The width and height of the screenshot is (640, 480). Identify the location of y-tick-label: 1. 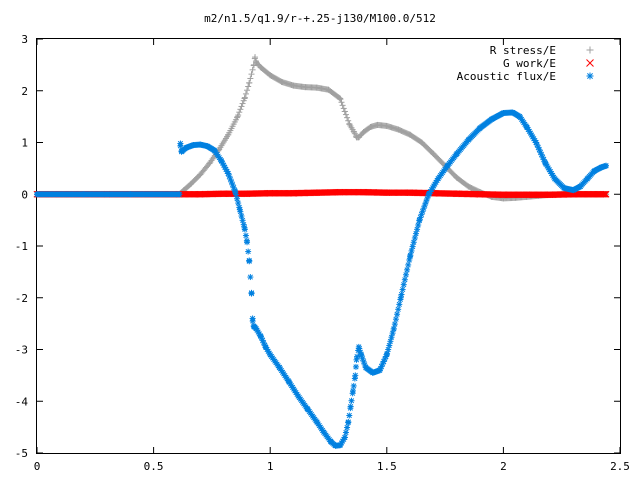
(24, 143).